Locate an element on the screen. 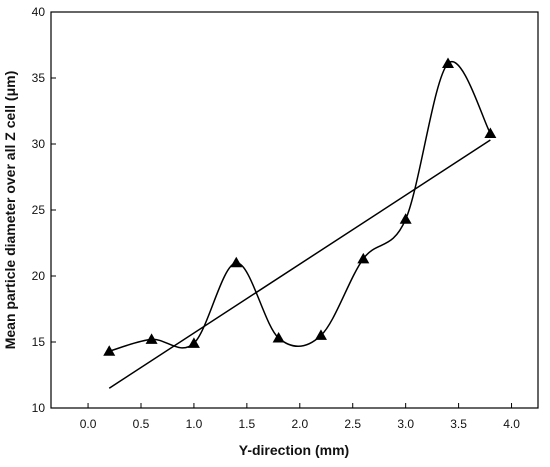 The width and height of the screenshot is (550, 467). y-axis-ticks: 10 15 20 25 30 35 40 is located at coordinates (44, 210).